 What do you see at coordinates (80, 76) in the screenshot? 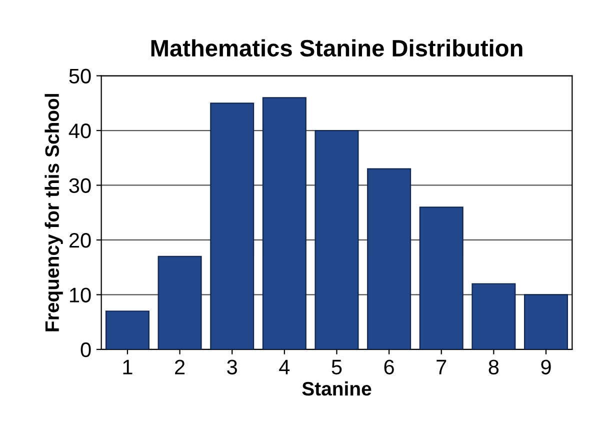
I see `y-tick-label: 50` at bounding box center [80, 76].